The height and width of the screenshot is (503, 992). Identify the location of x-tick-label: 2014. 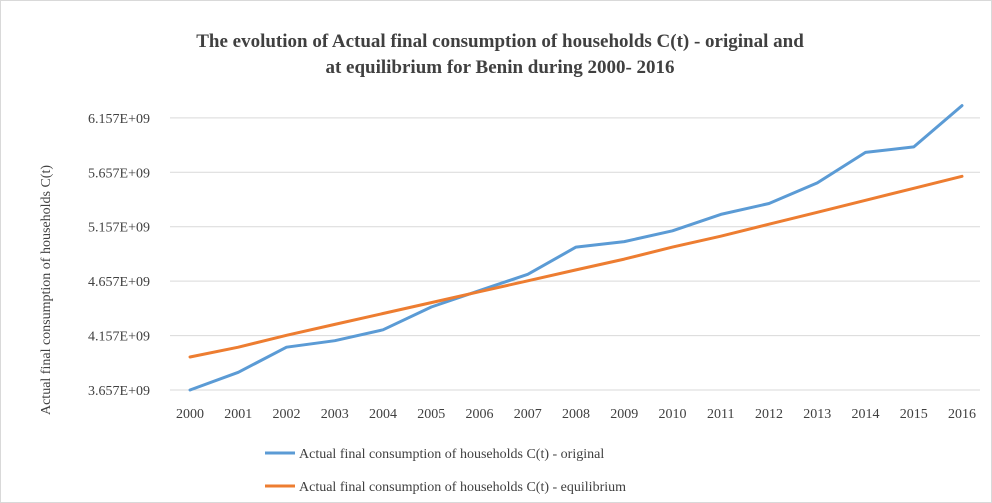
(866, 414).